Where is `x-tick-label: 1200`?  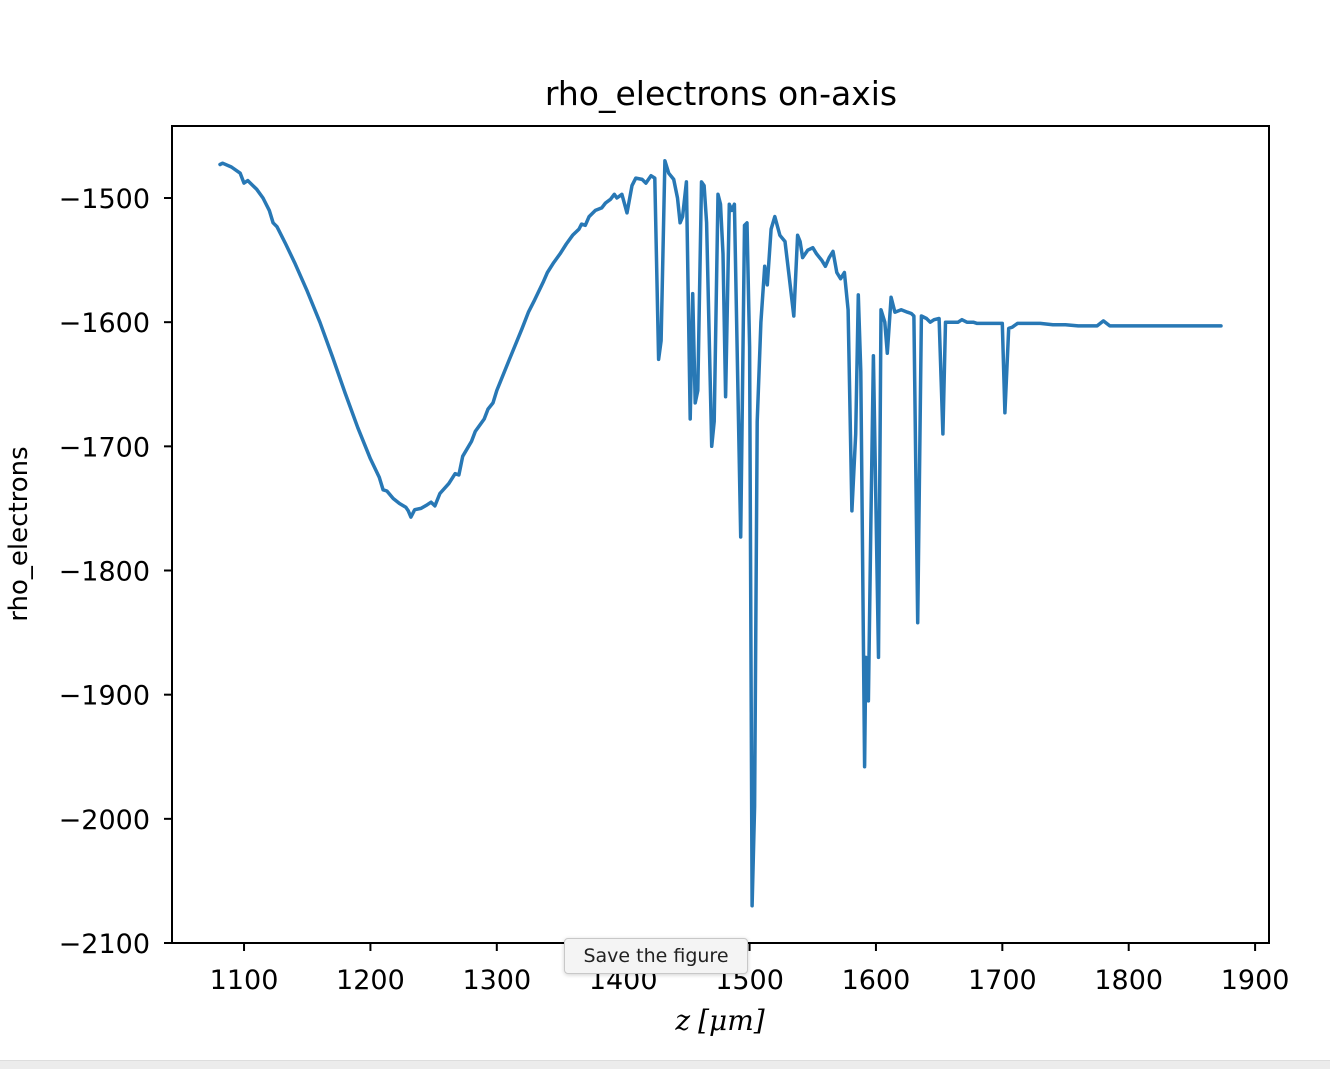 x-tick-label: 1200 is located at coordinates (370, 980).